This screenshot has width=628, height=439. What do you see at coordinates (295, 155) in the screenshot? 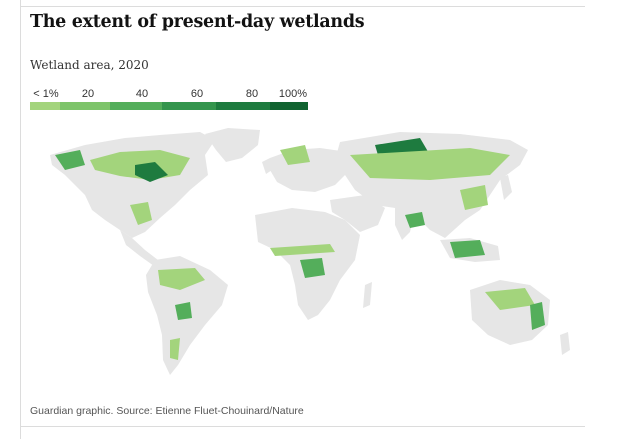
I see `wetland-scandinavia` at bounding box center [295, 155].